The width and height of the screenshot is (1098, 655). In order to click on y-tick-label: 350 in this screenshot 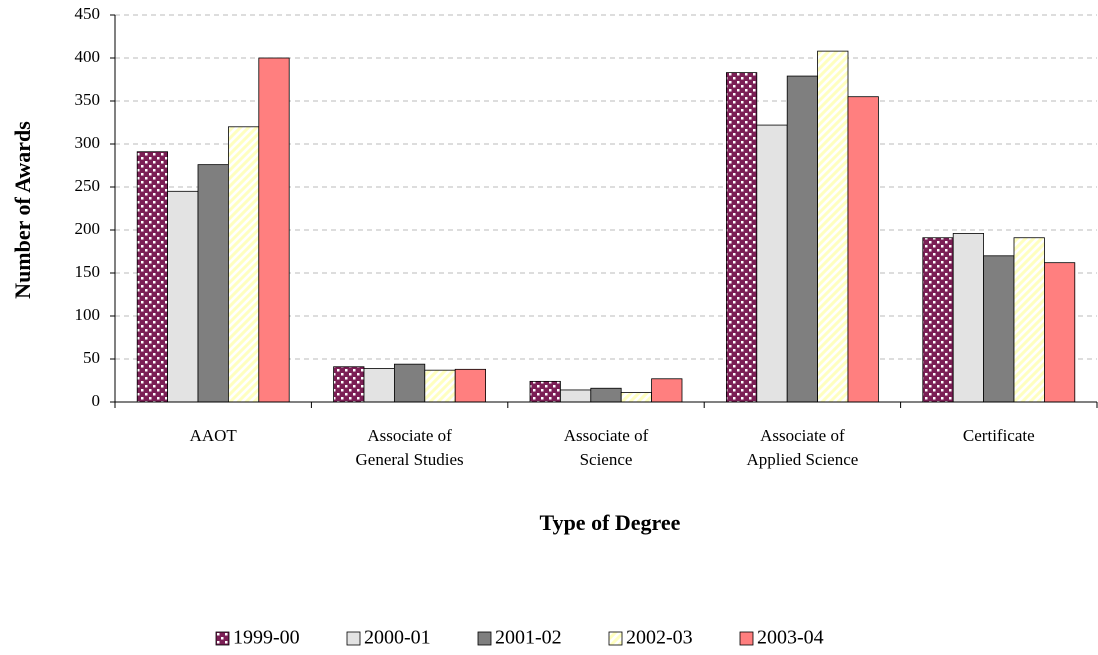, I will do `click(88, 99)`.